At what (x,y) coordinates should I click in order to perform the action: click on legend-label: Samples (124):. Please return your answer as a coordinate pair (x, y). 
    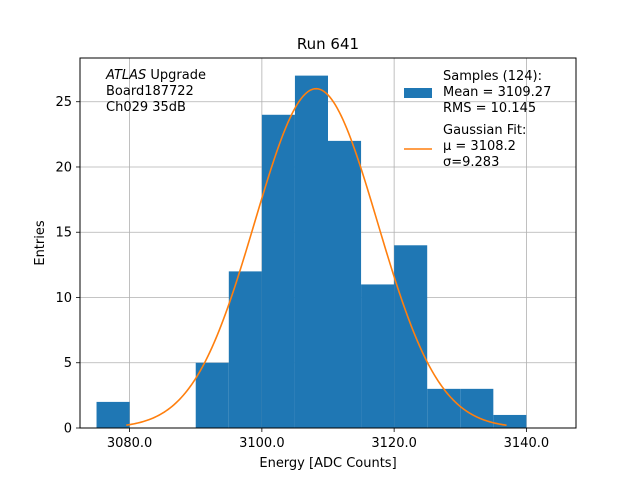
    Looking at the image, I should click on (492, 76).